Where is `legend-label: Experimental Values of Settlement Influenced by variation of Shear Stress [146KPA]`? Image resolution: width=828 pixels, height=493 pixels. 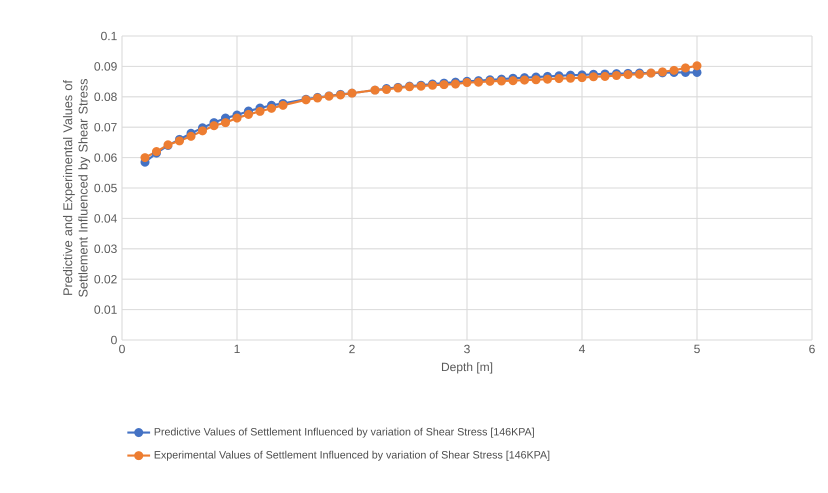
legend-label: Experimental Values of Settlement Influenced by variation of Shear Stress [146KPA] is located at coordinates (352, 455).